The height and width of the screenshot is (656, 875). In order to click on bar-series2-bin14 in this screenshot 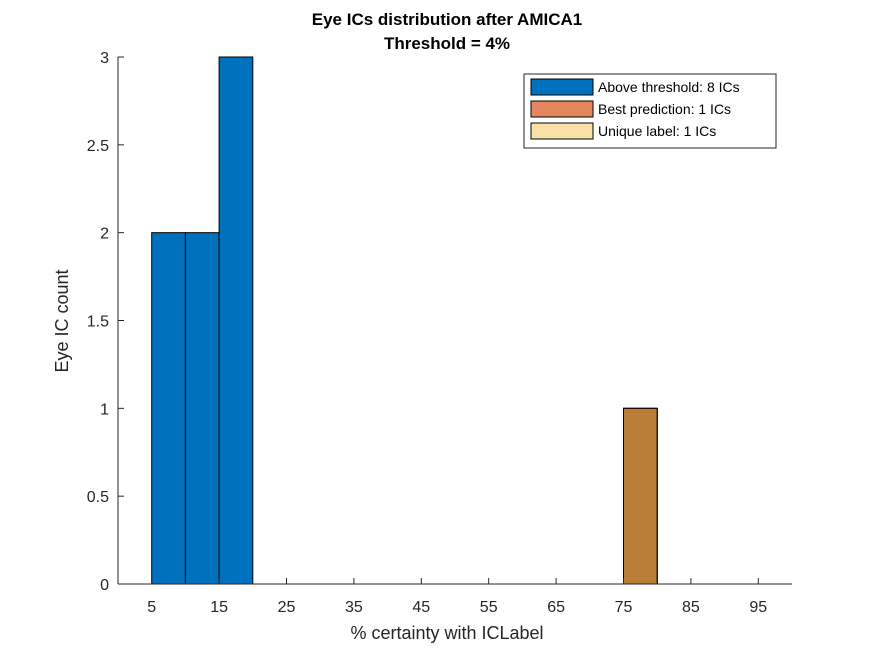, I will do `click(640, 496)`.